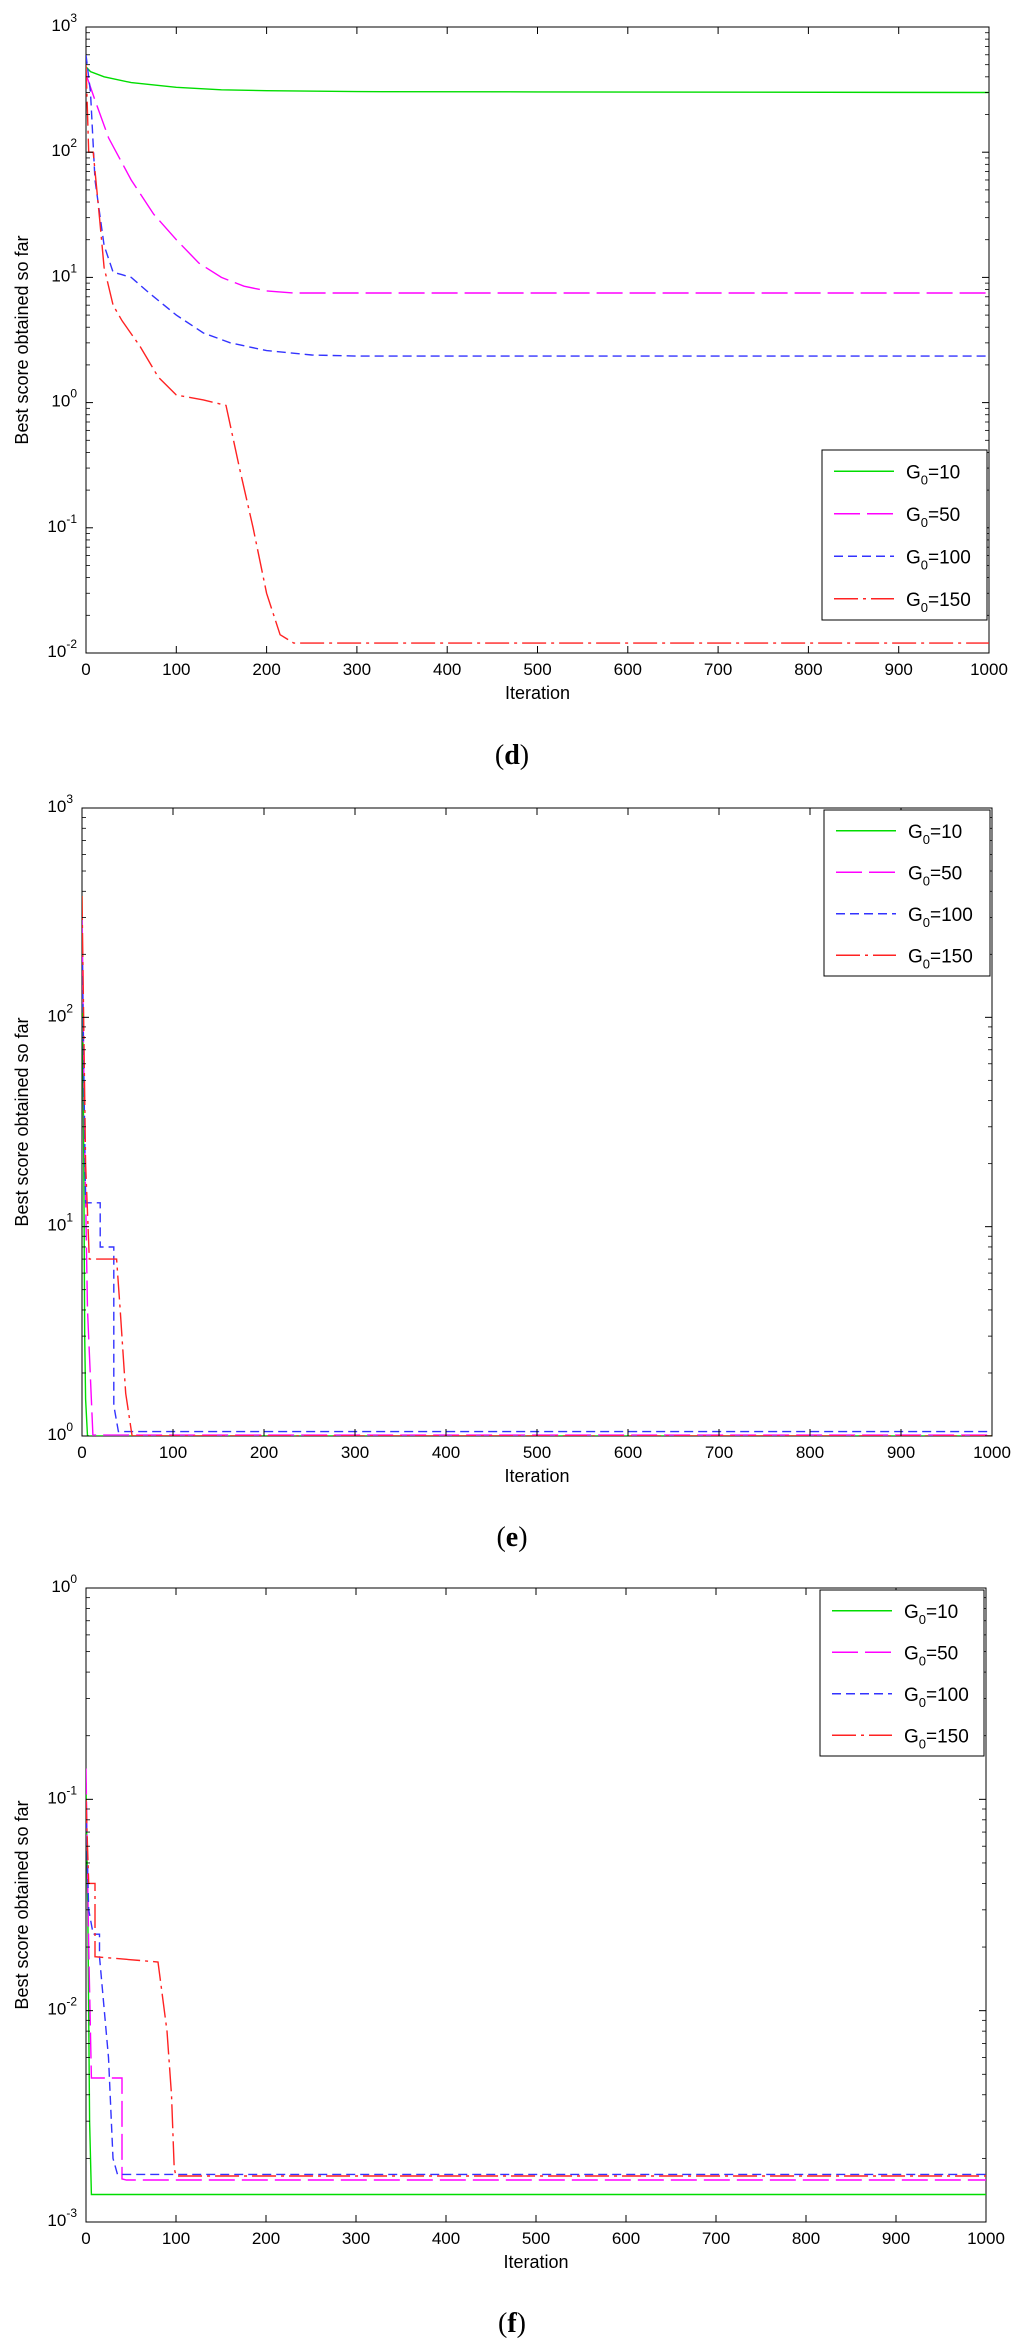 This screenshot has height=2344, width=1024. I want to click on series-line-G0=50, so click(537, 183).